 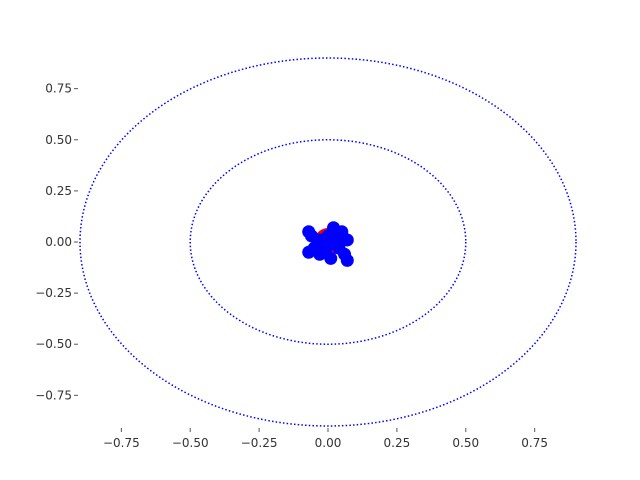 What do you see at coordinates (58, 89) in the screenshot?
I see `y-tick-label: 0.75` at bounding box center [58, 89].